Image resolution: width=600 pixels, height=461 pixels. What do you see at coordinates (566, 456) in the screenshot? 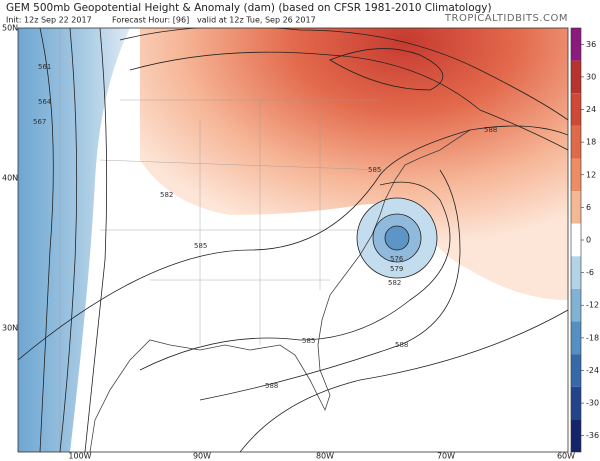
I see `lon-label: 60W` at bounding box center [566, 456].